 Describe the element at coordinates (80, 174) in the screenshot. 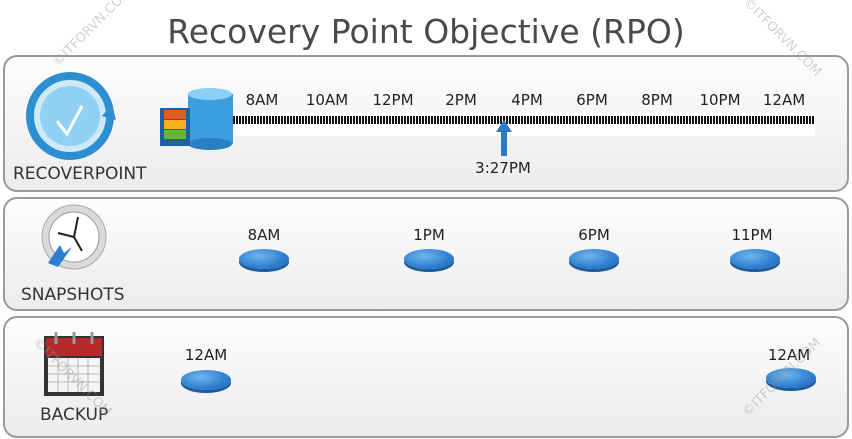

I see `recoverpoint-label: RECOVERPOINT` at that location.